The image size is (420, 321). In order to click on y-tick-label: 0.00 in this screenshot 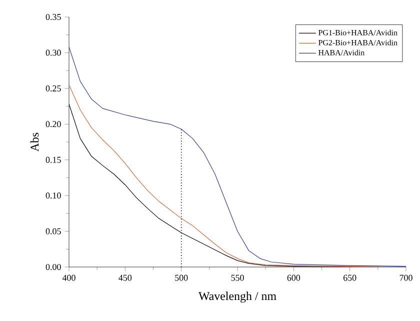, I will do `click(53, 267)`.